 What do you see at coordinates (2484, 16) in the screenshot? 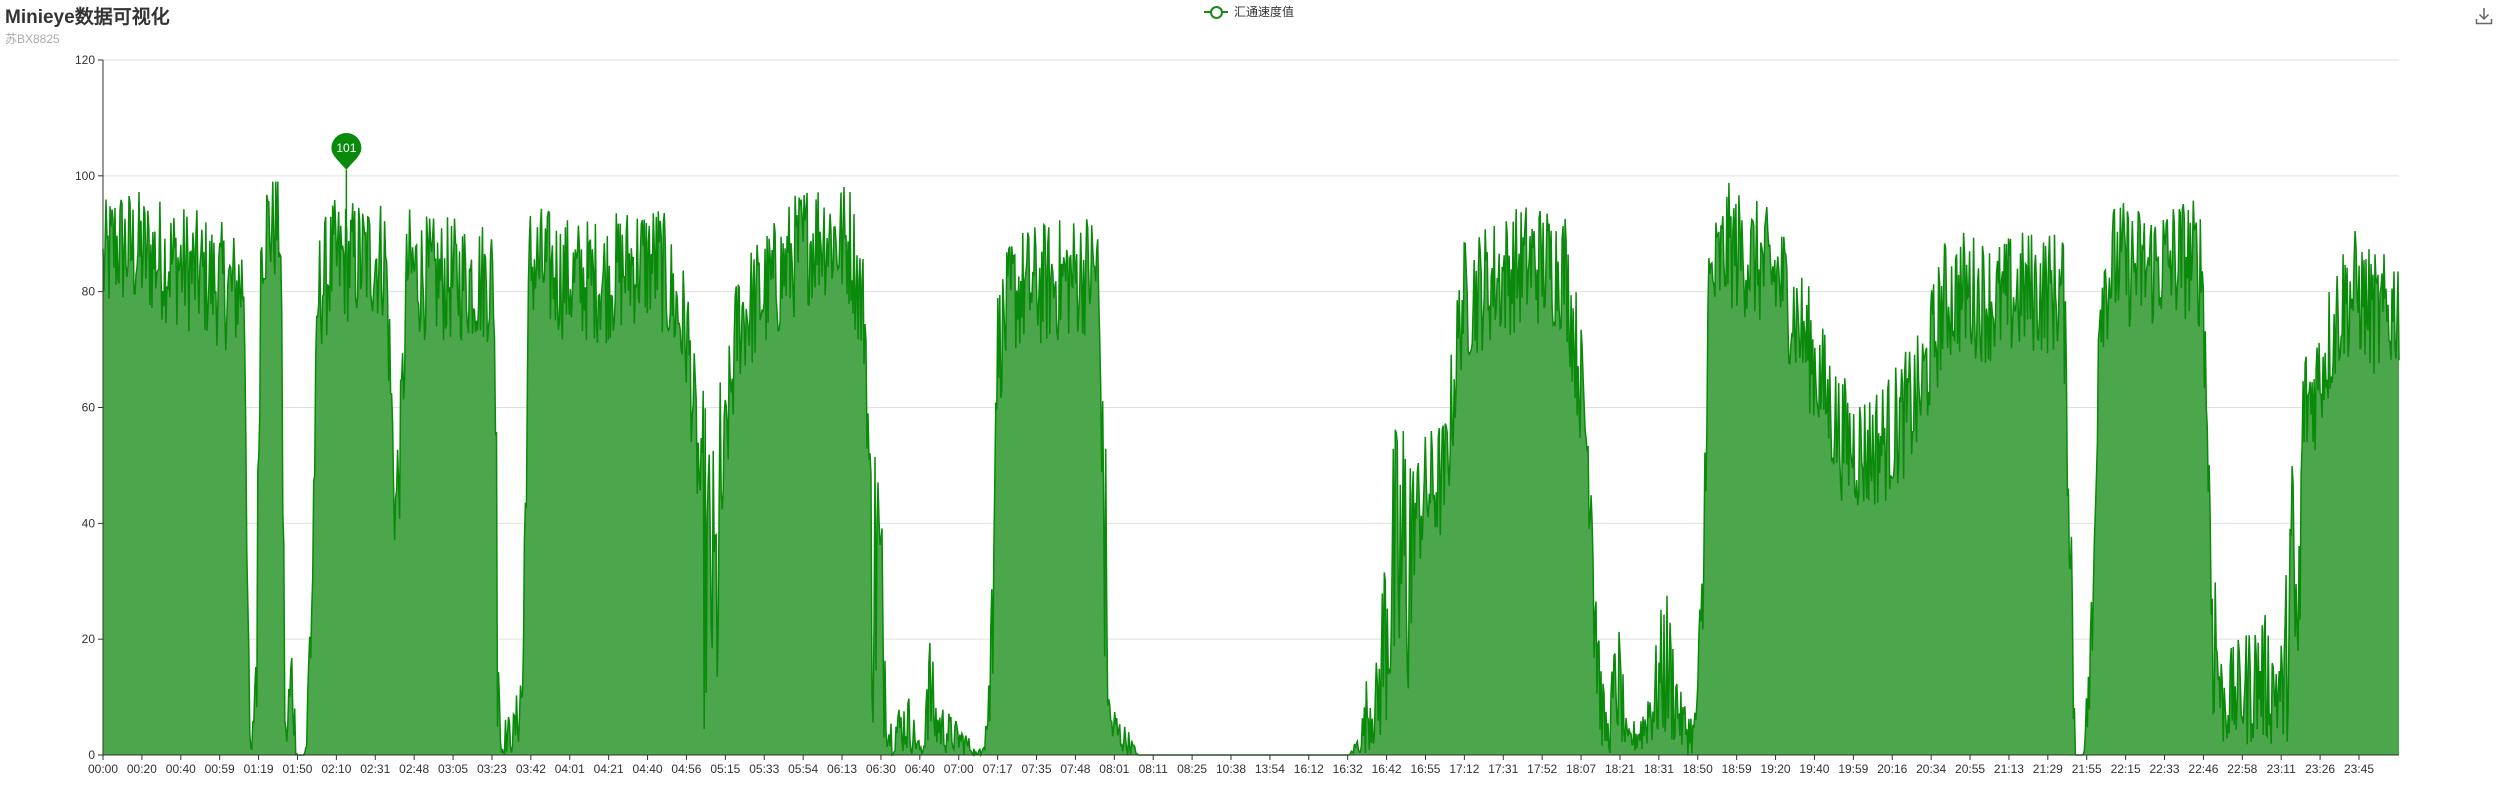
I see `download-icon` at bounding box center [2484, 16].